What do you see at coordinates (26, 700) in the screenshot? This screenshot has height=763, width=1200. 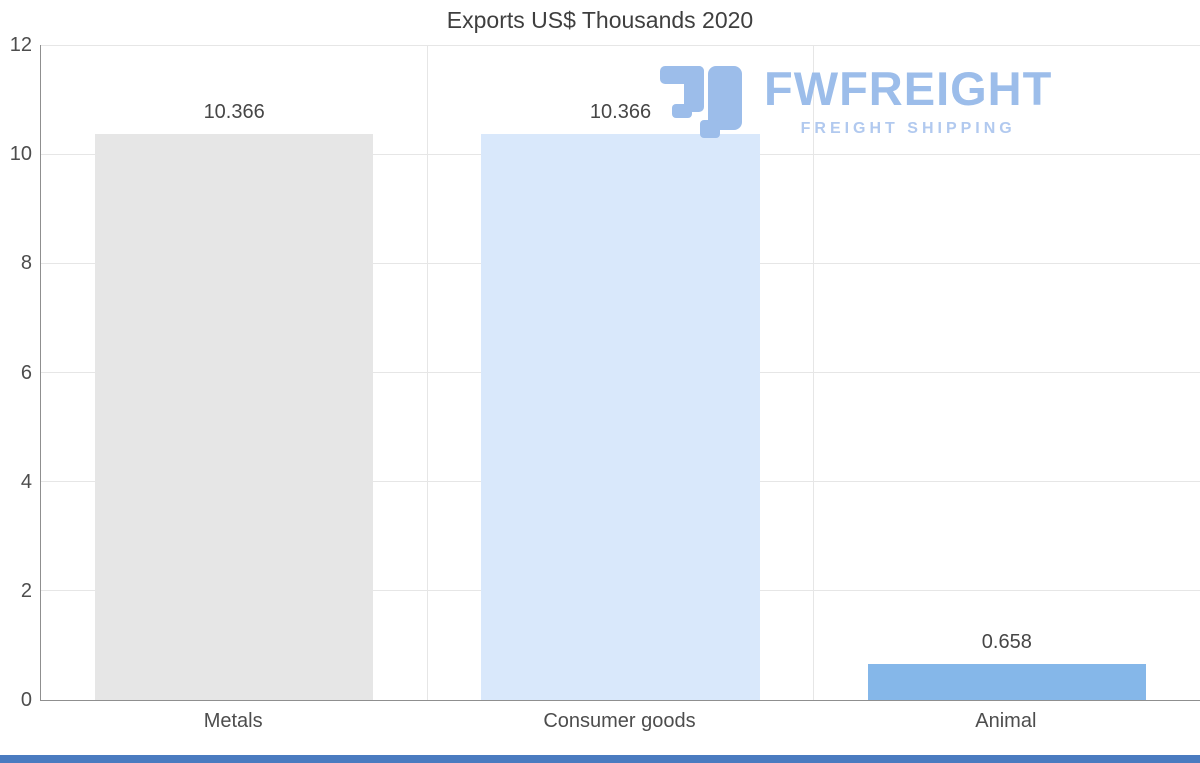 I see `y-axis-tick-label: 0` at bounding box center [26, 700].